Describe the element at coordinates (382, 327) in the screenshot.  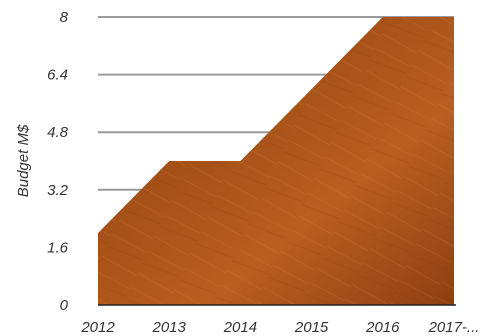
I see `x-tick-label-4: 2016` at that location.